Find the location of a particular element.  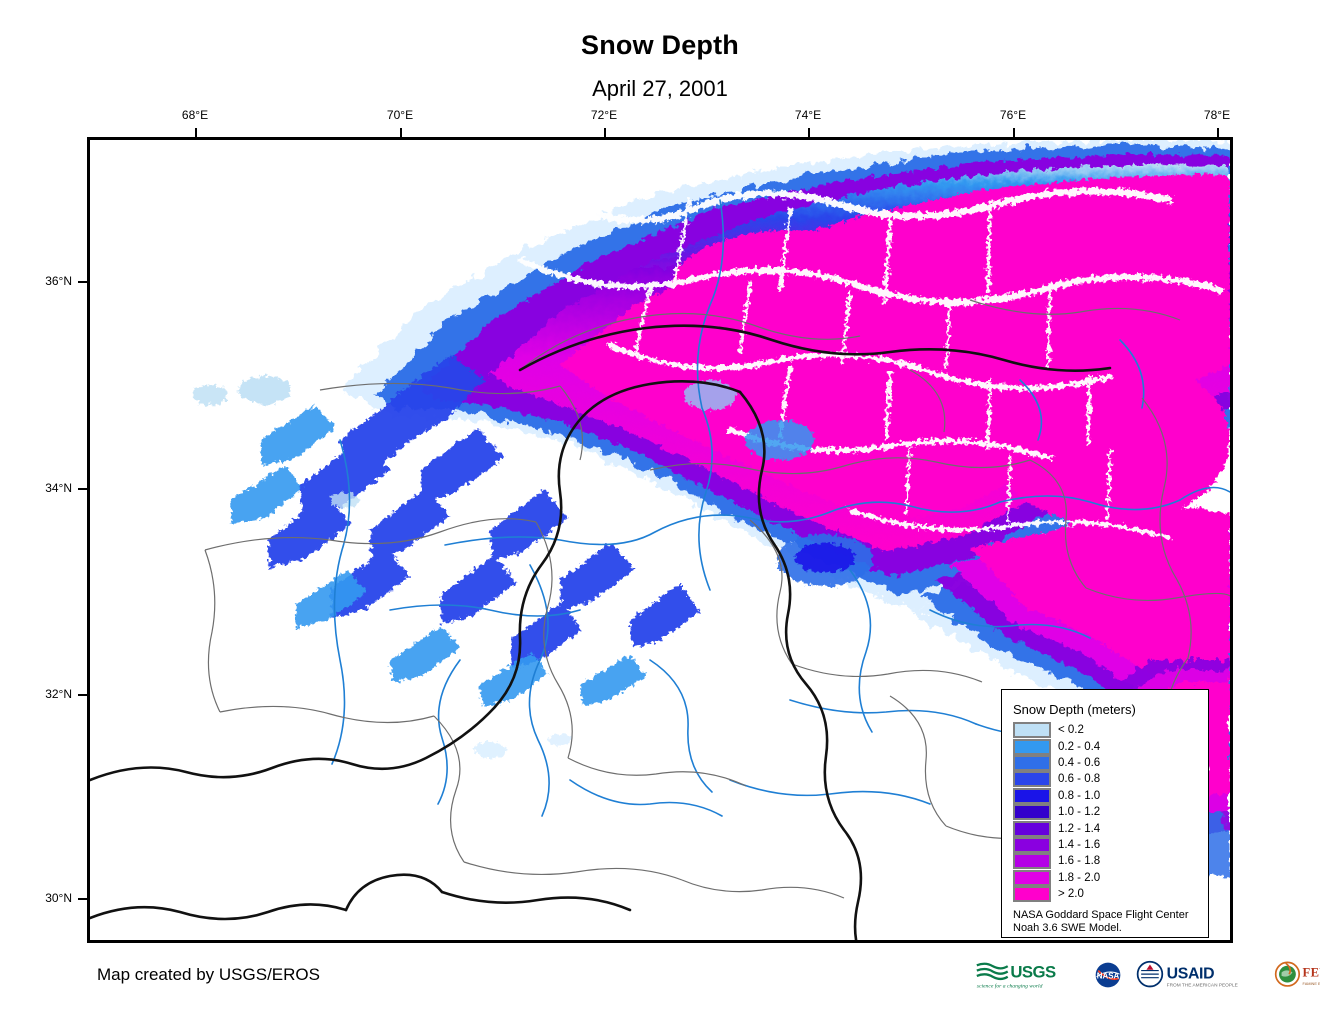

legend-row: 1.4 - 1.6 is located at coordinates (1110, 844).